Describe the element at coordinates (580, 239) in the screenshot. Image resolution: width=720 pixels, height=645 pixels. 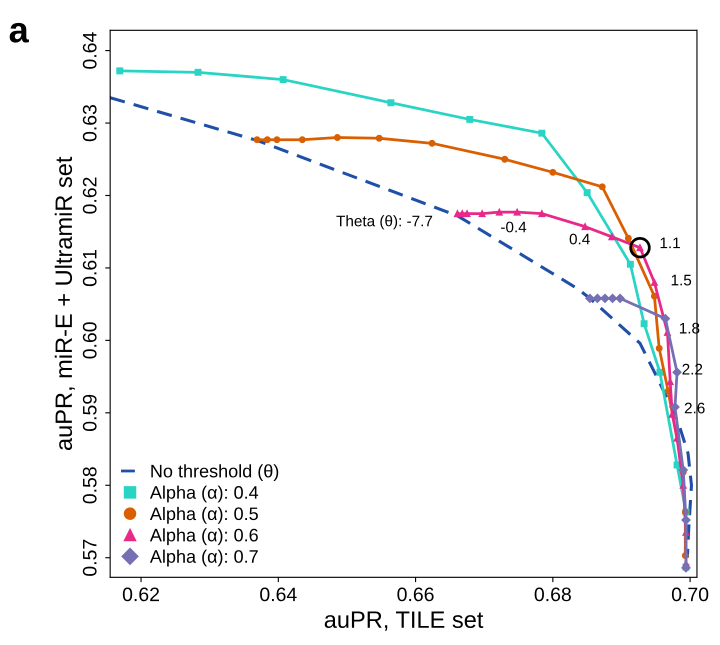
I see `annotation: 0.4` at that location.